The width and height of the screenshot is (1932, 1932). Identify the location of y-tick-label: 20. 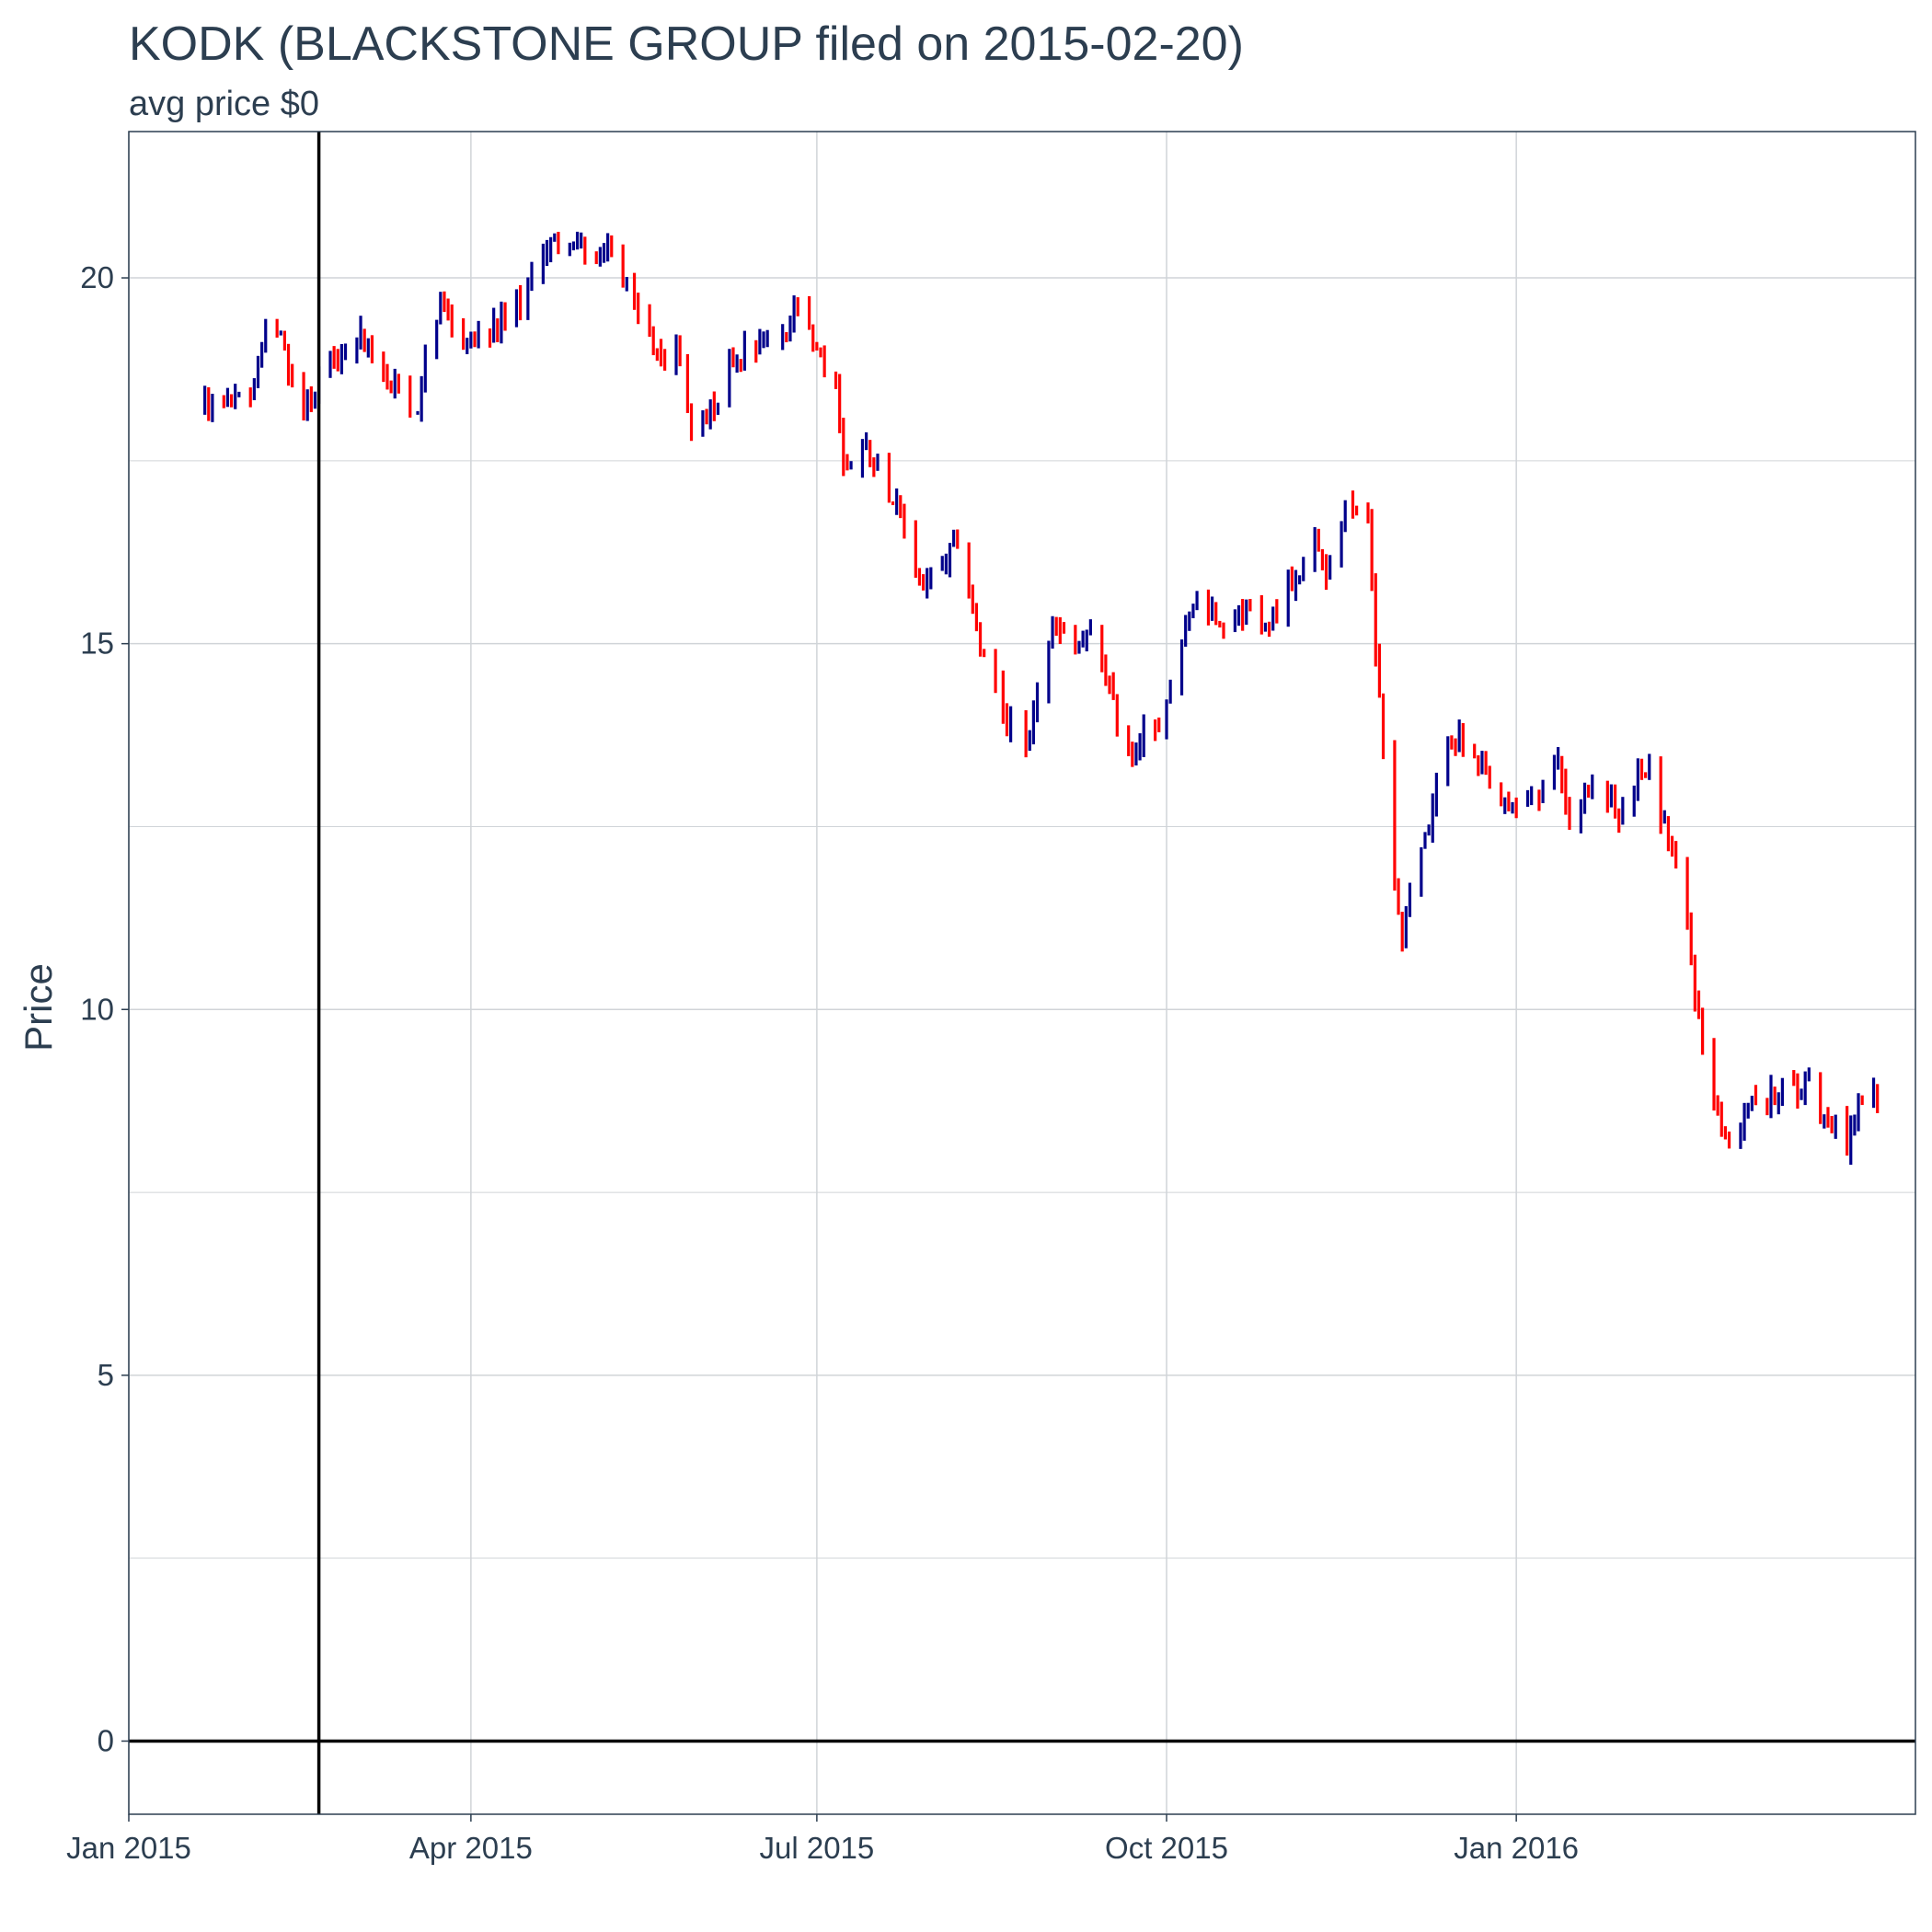
(97, 277).